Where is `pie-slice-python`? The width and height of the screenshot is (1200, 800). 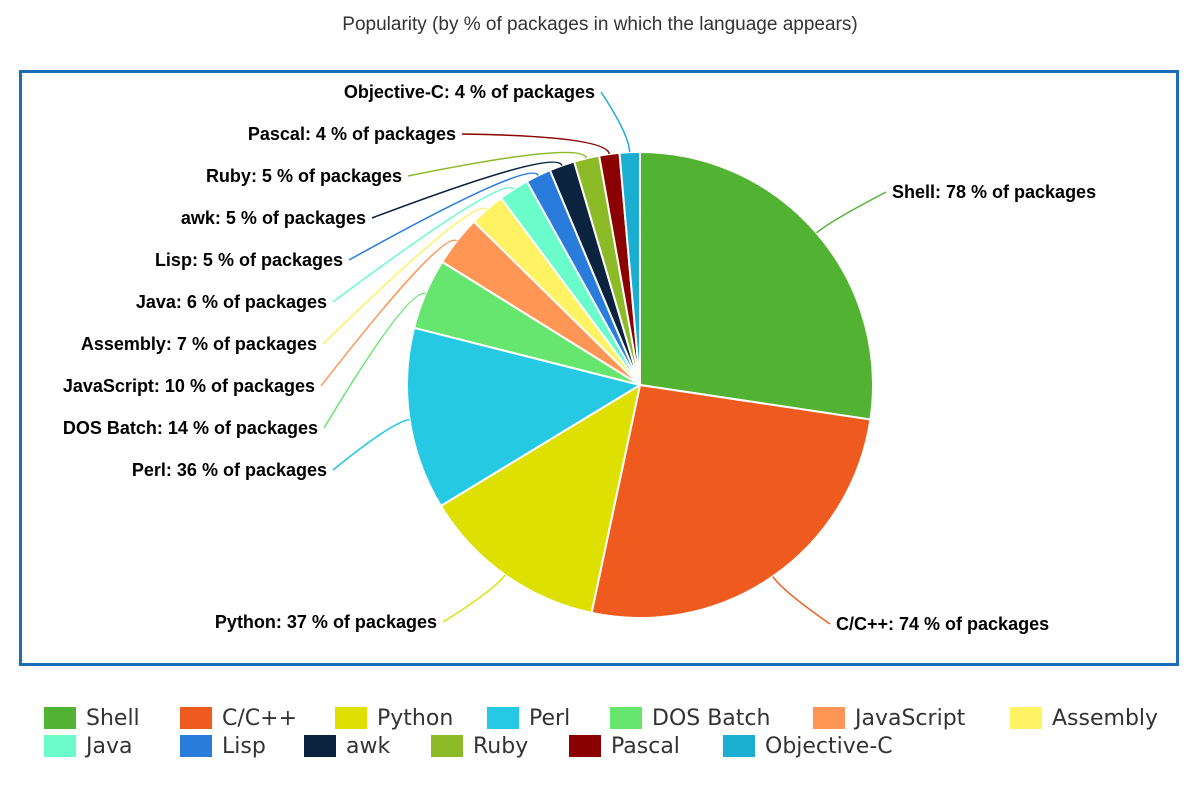 pie-slice-python is located at coordinates (540, 498).